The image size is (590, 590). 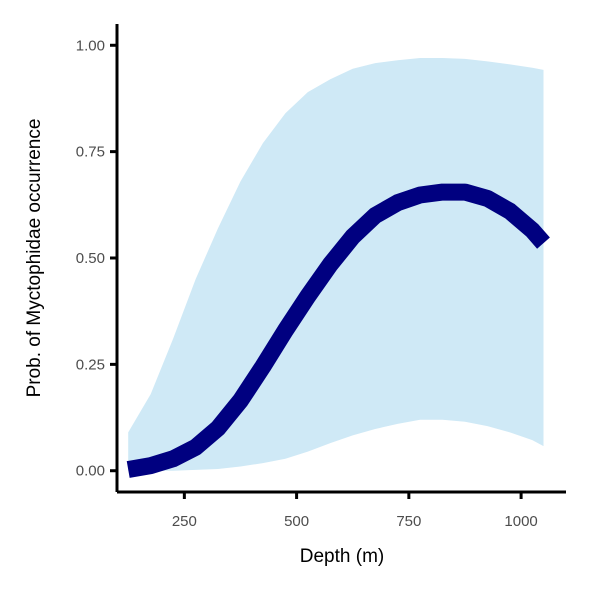 What do you see at coordinates (90, 471) in the screenshot?
I see `y-tick-label: 0.00` at bounding box center [90, 471].